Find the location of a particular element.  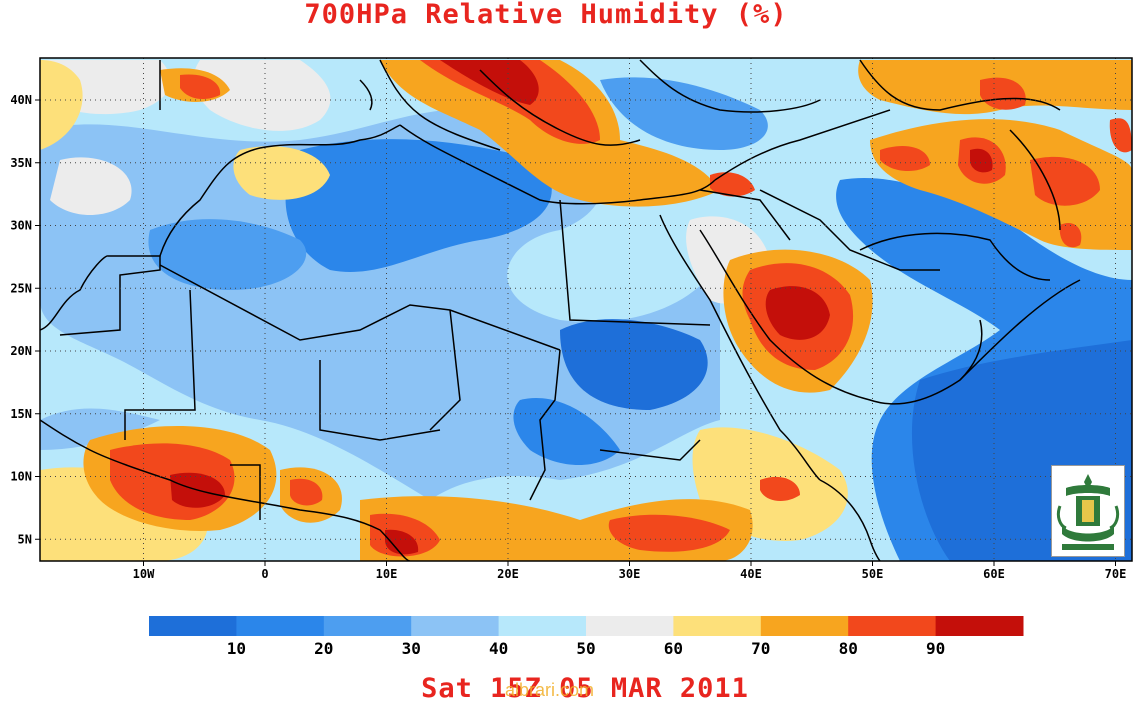

lat-tick-label: 35N is located at coordinates (21, 163).